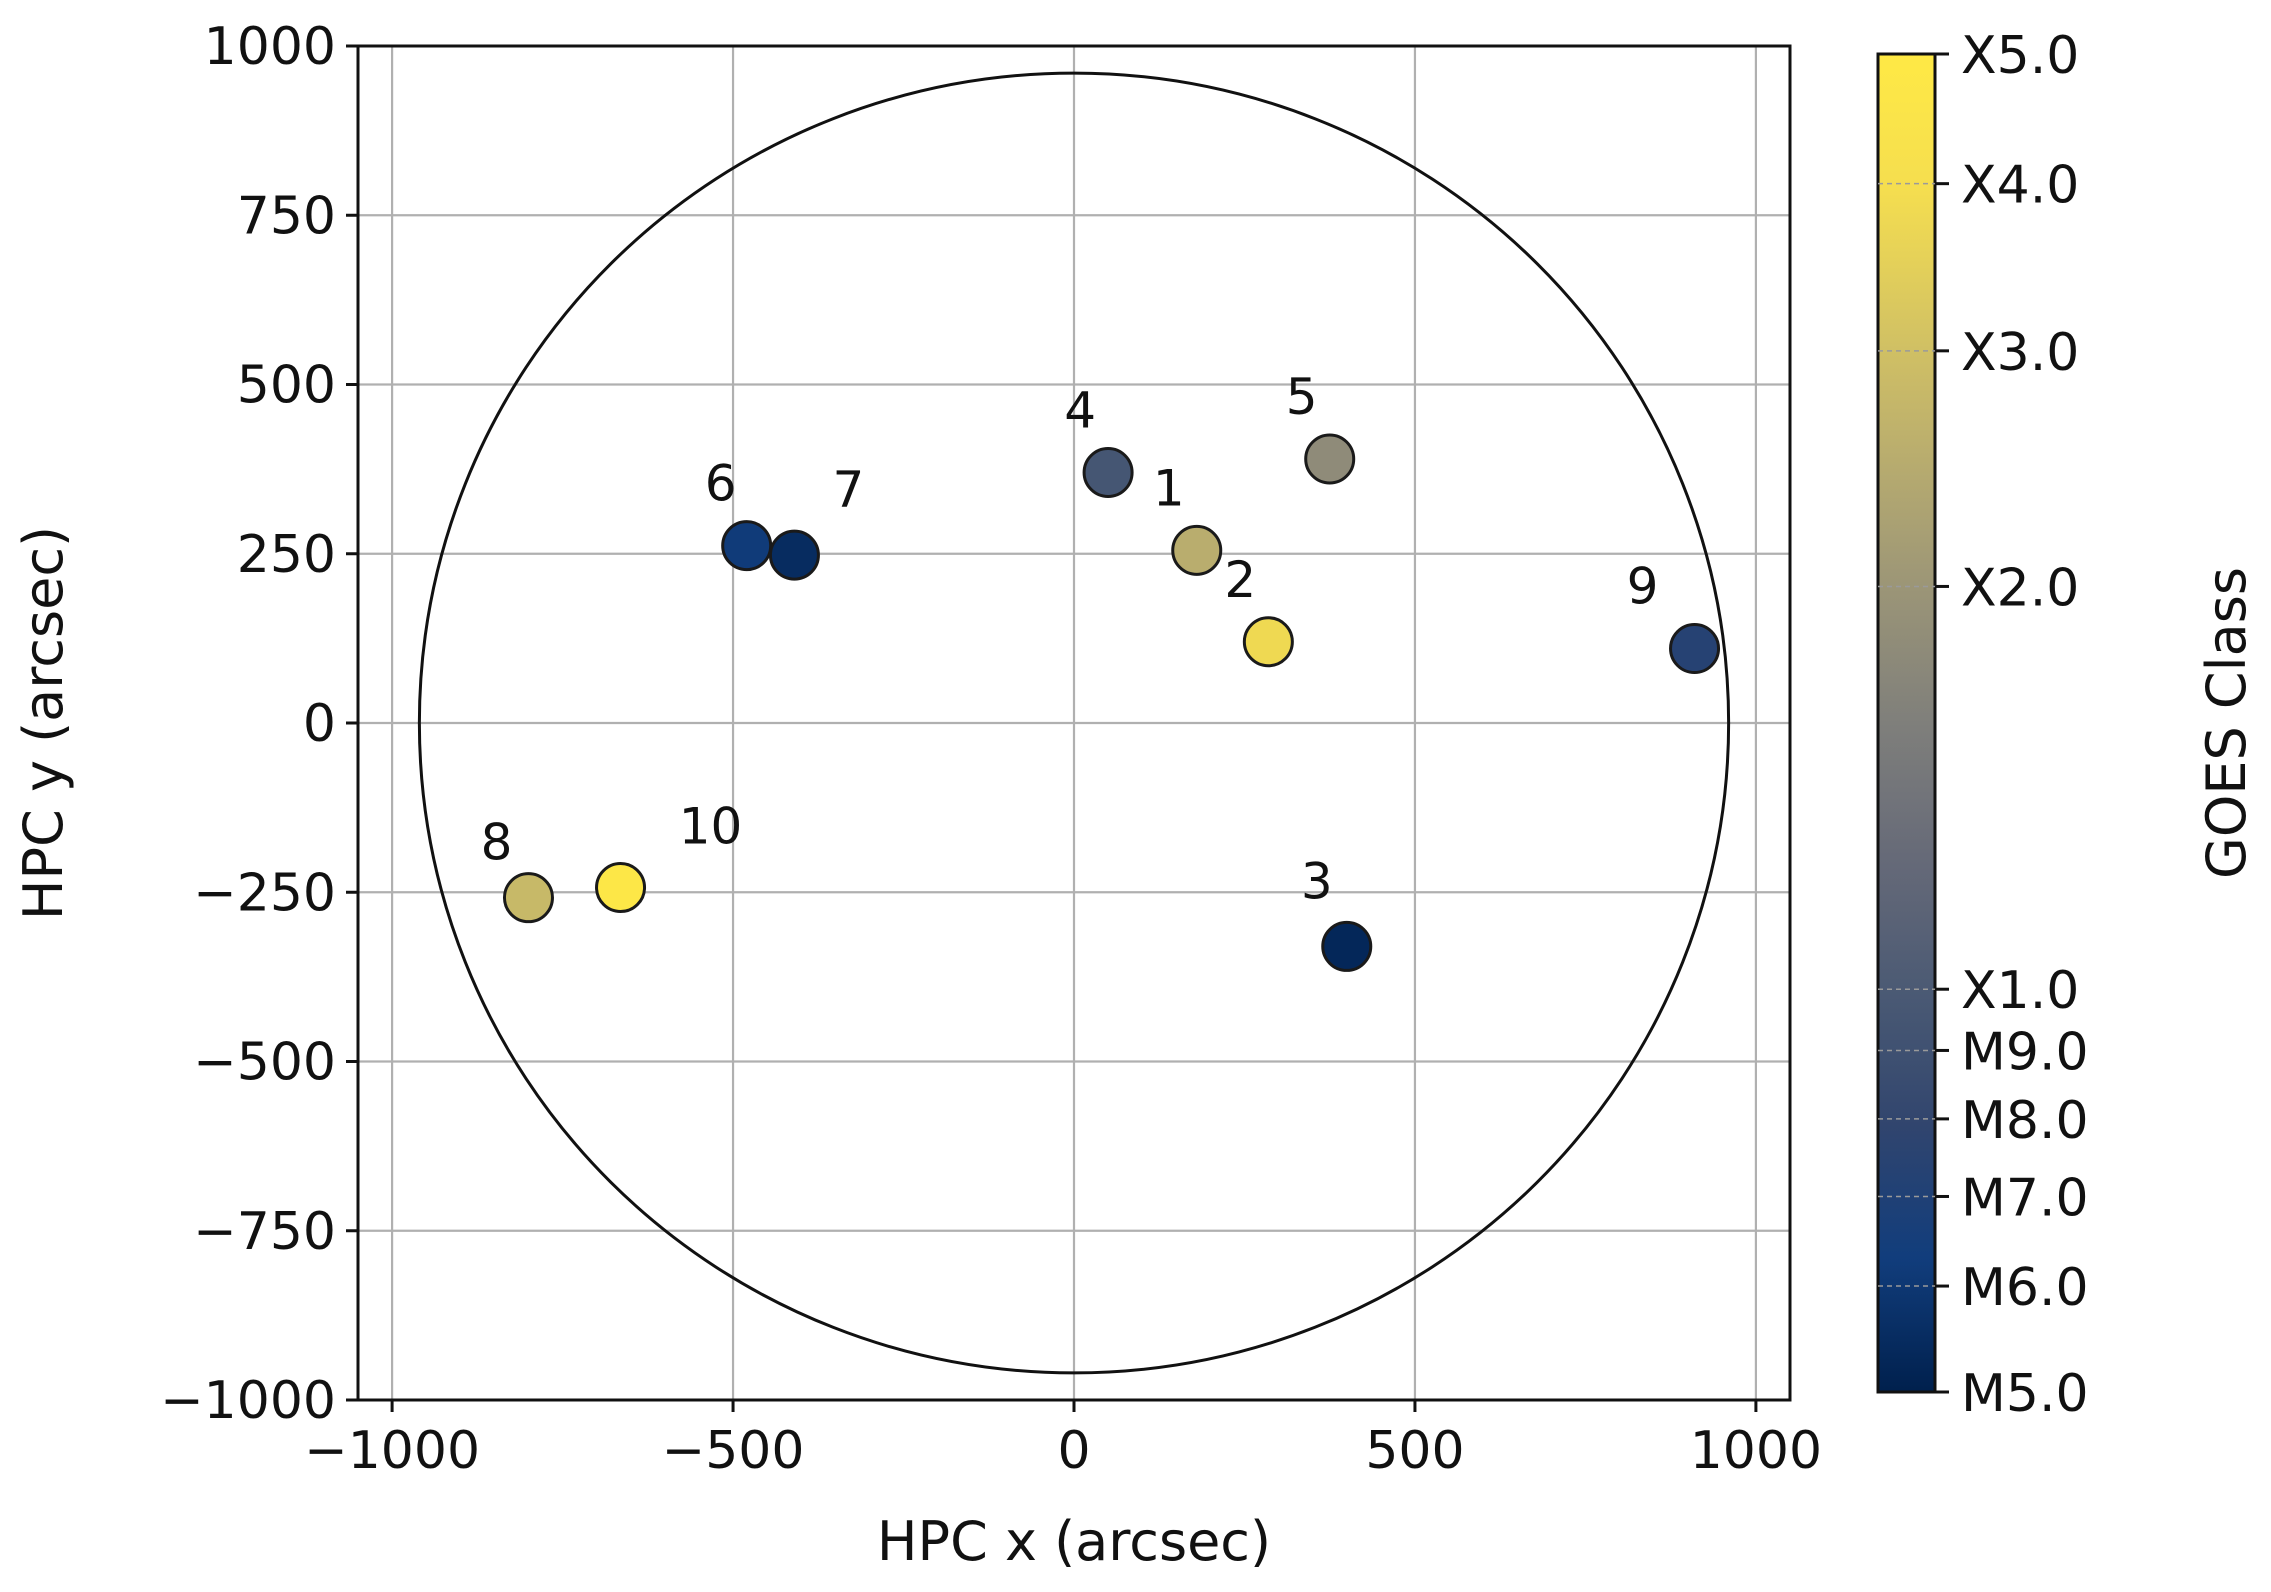 Image resolution: width=2271 pixels, height=1592 pixels. Describe the element at coordinates (2020, 991) in the screenshot. I see `colorbar-tick-label: X1.0` at that location.